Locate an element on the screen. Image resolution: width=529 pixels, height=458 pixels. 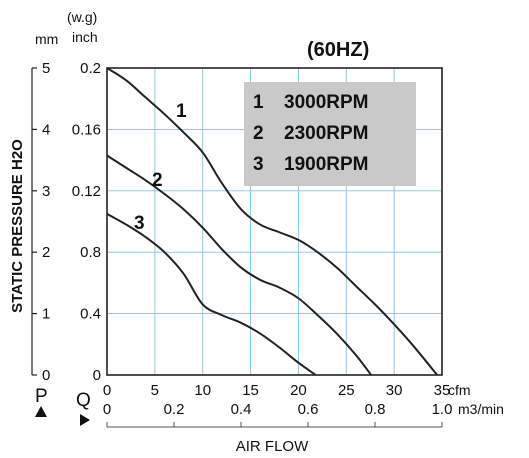
inch-tick-label: 0.12 is located at coordinates (86, 191).